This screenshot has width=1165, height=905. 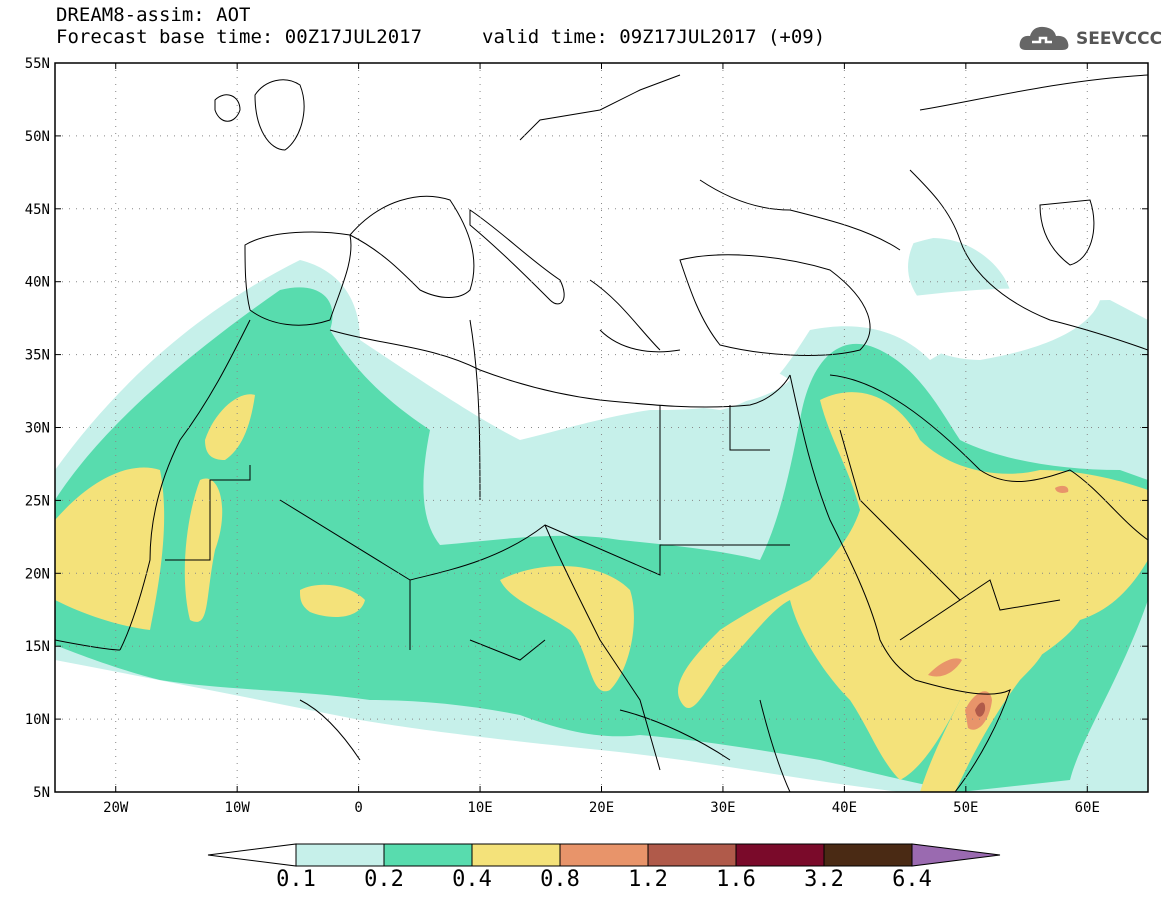 I want to click on lon-label: 20E, so click(x=601, y=808).